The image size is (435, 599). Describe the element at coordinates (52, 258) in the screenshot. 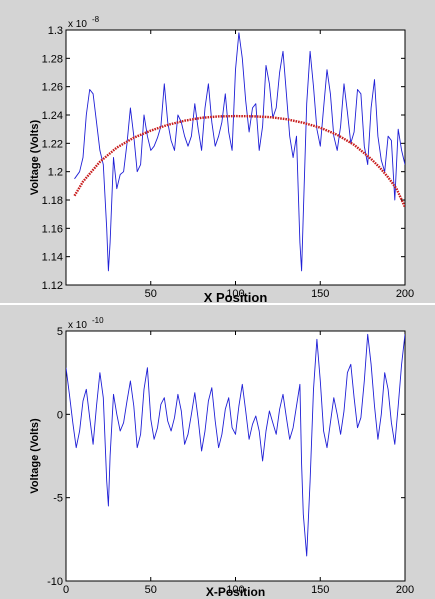

I see `y-tick-label: 1.14` at that location.